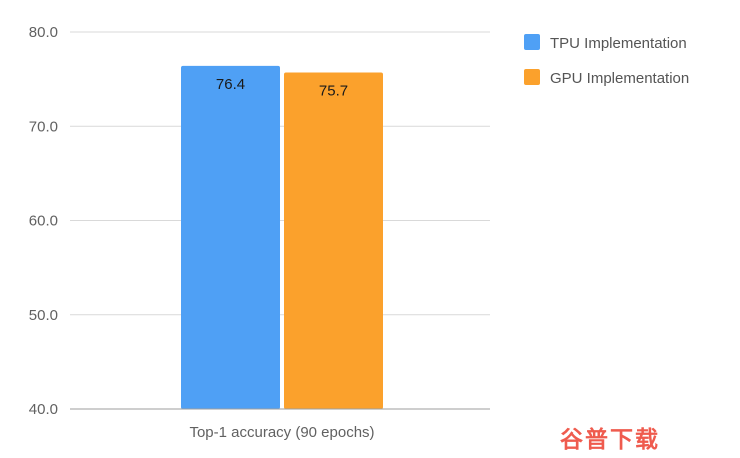  What do you see at coordinates (281, 432) in the screenshot?
I see `x-tick-label: Top-1 accuracy (90 epochs)` at bounding box center [281, 432].